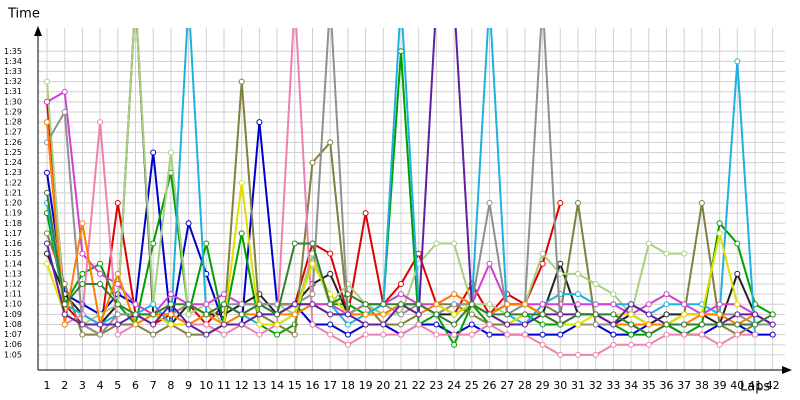  I want to click on y-tick-label: 1:22, so click(13, 182).